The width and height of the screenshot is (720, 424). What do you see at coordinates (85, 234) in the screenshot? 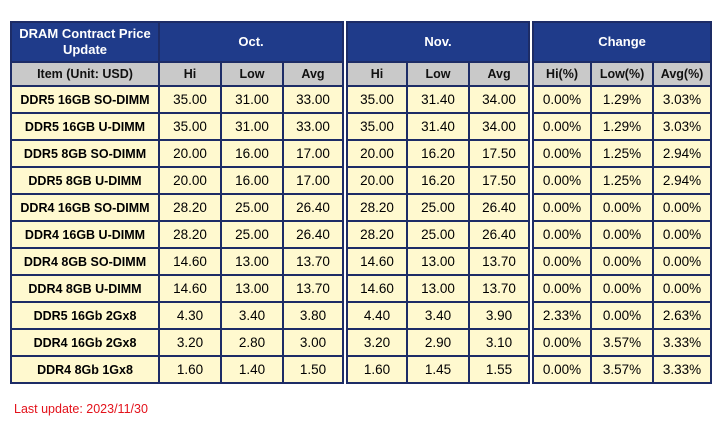
I see `item-name: DDR4 16GB U-DIMM` at bounding box center [85, 234].